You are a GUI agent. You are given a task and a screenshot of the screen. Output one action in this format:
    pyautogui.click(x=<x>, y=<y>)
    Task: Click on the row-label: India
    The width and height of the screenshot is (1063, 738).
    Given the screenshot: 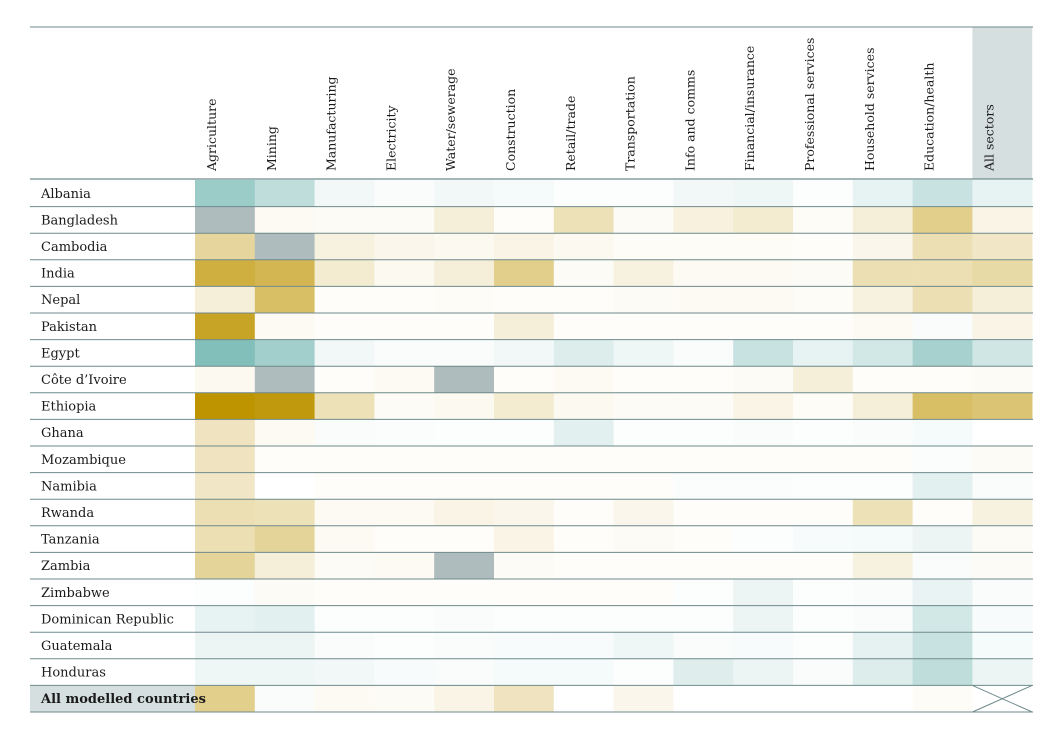 What is the action you would take?
    pyautogui.click(x=58, y=274)
    